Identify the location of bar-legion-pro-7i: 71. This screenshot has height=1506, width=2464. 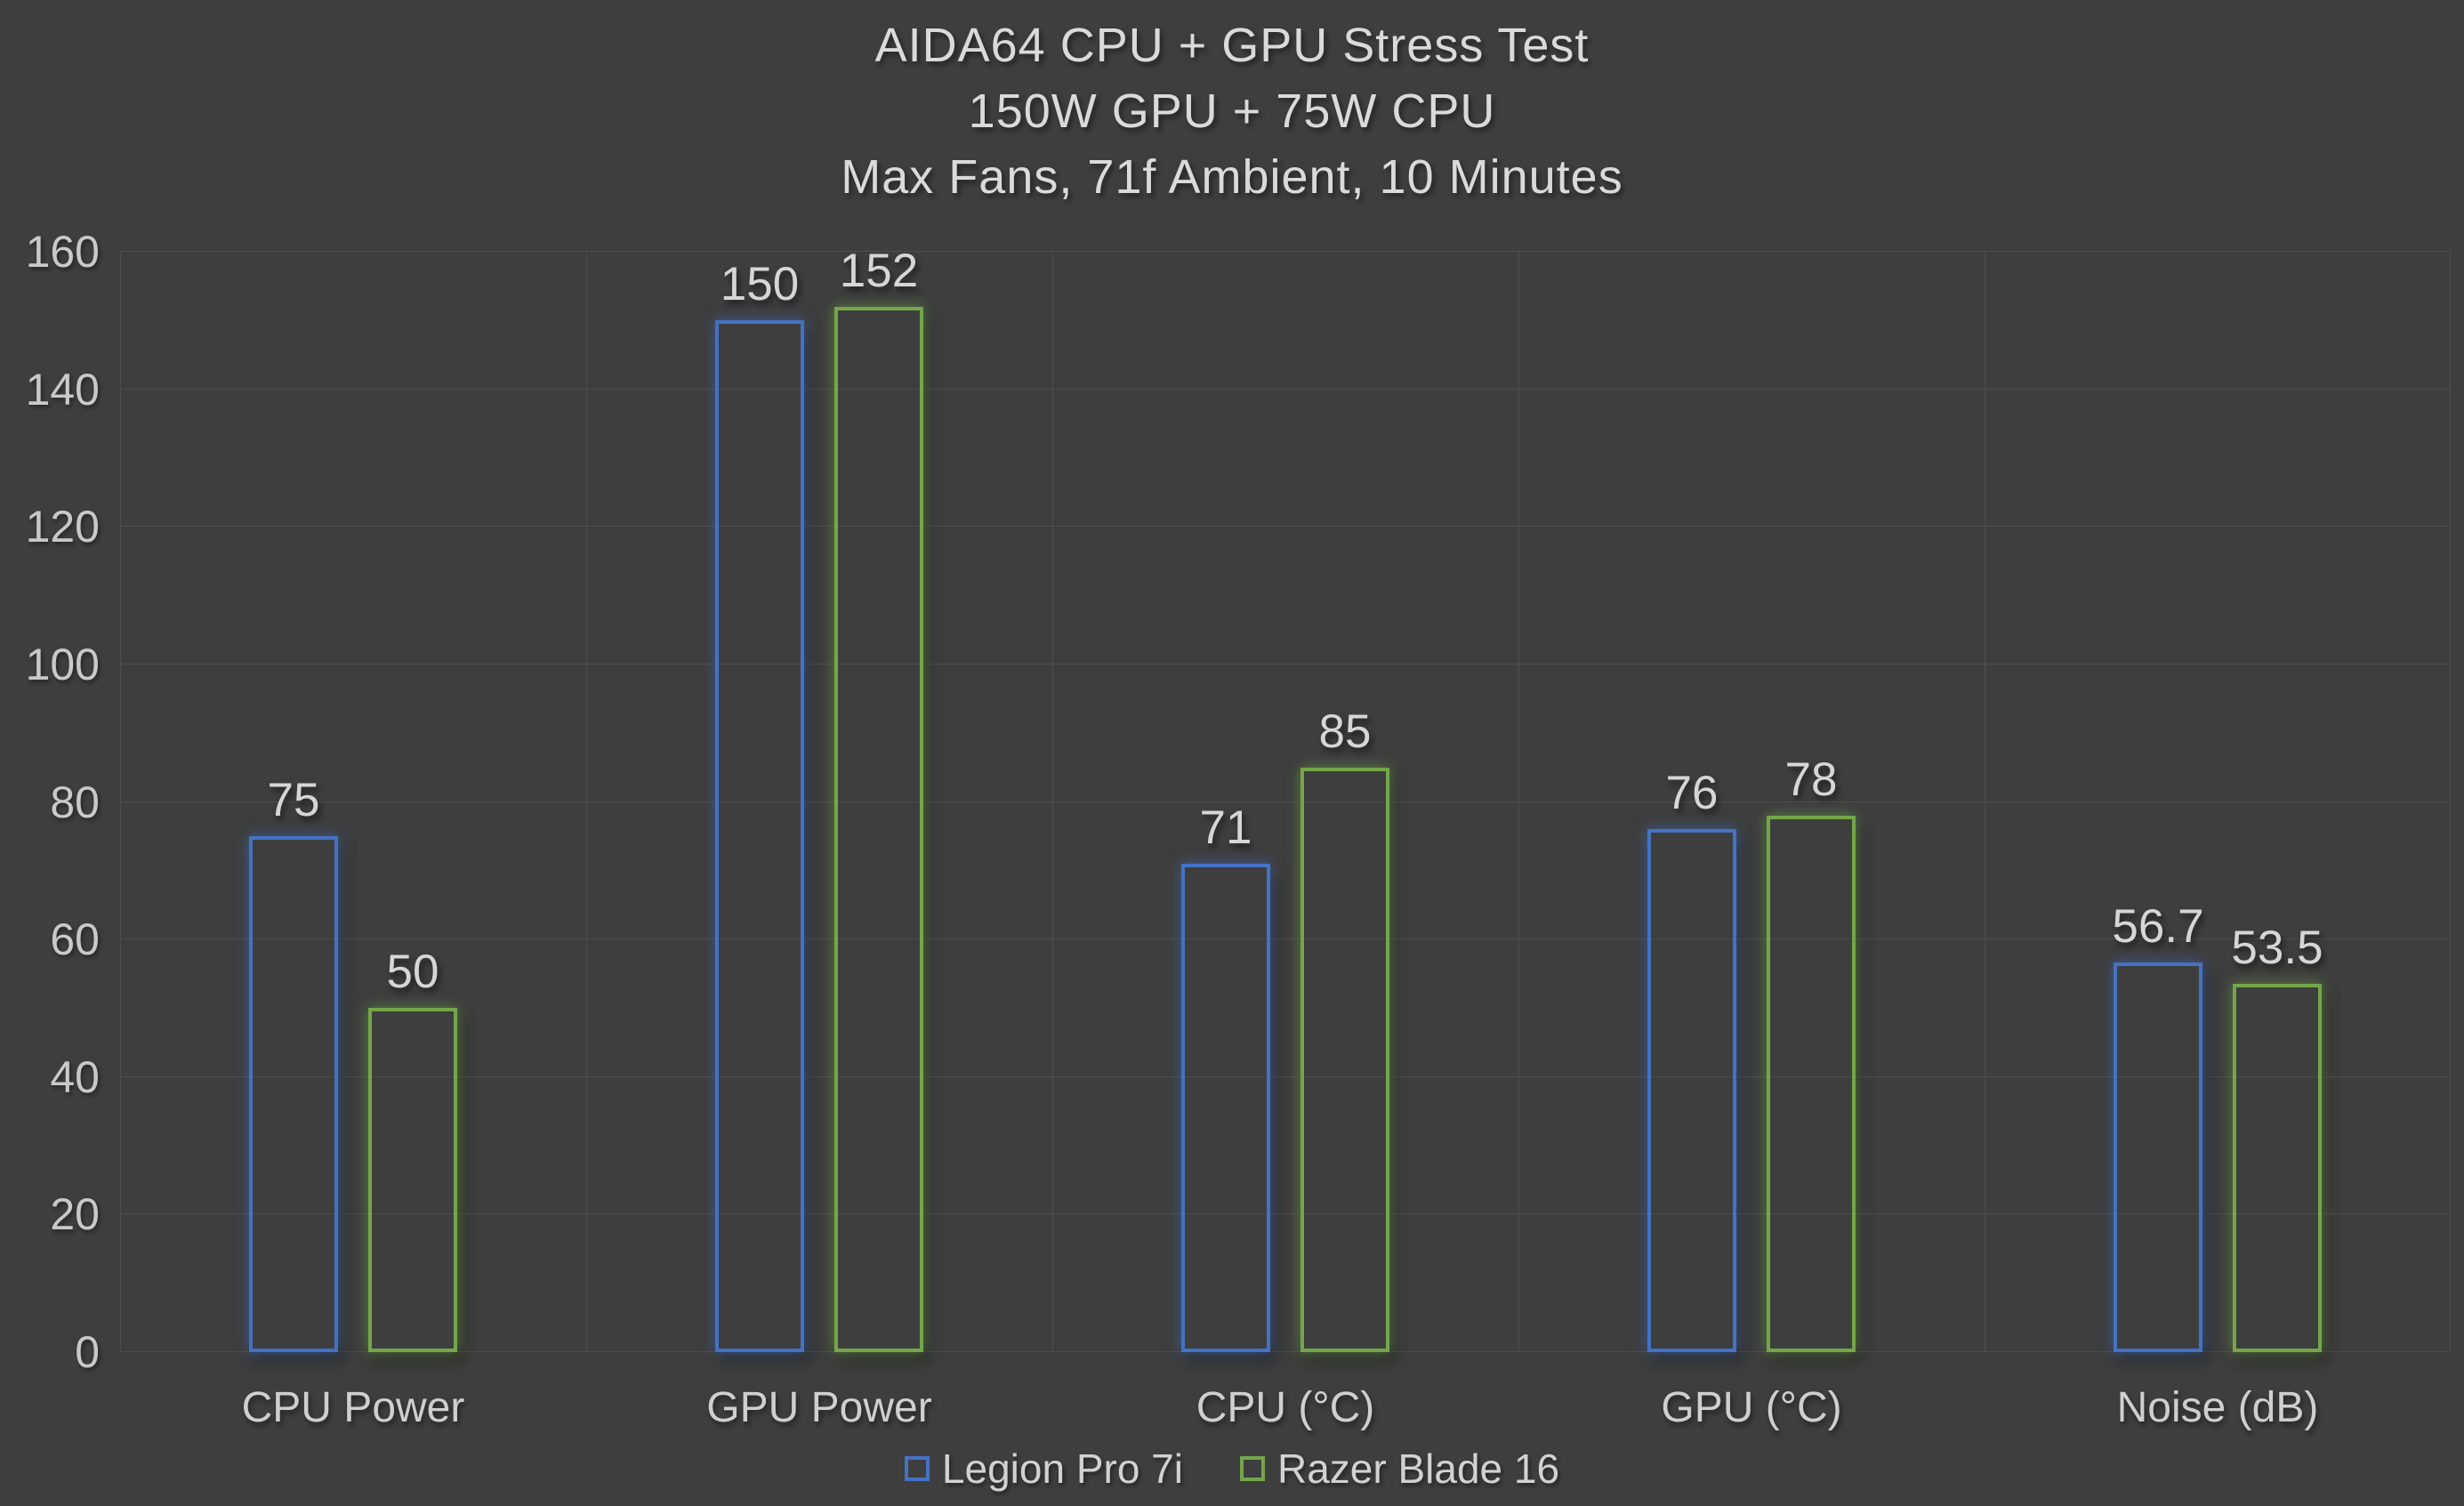
(1225, 1076).